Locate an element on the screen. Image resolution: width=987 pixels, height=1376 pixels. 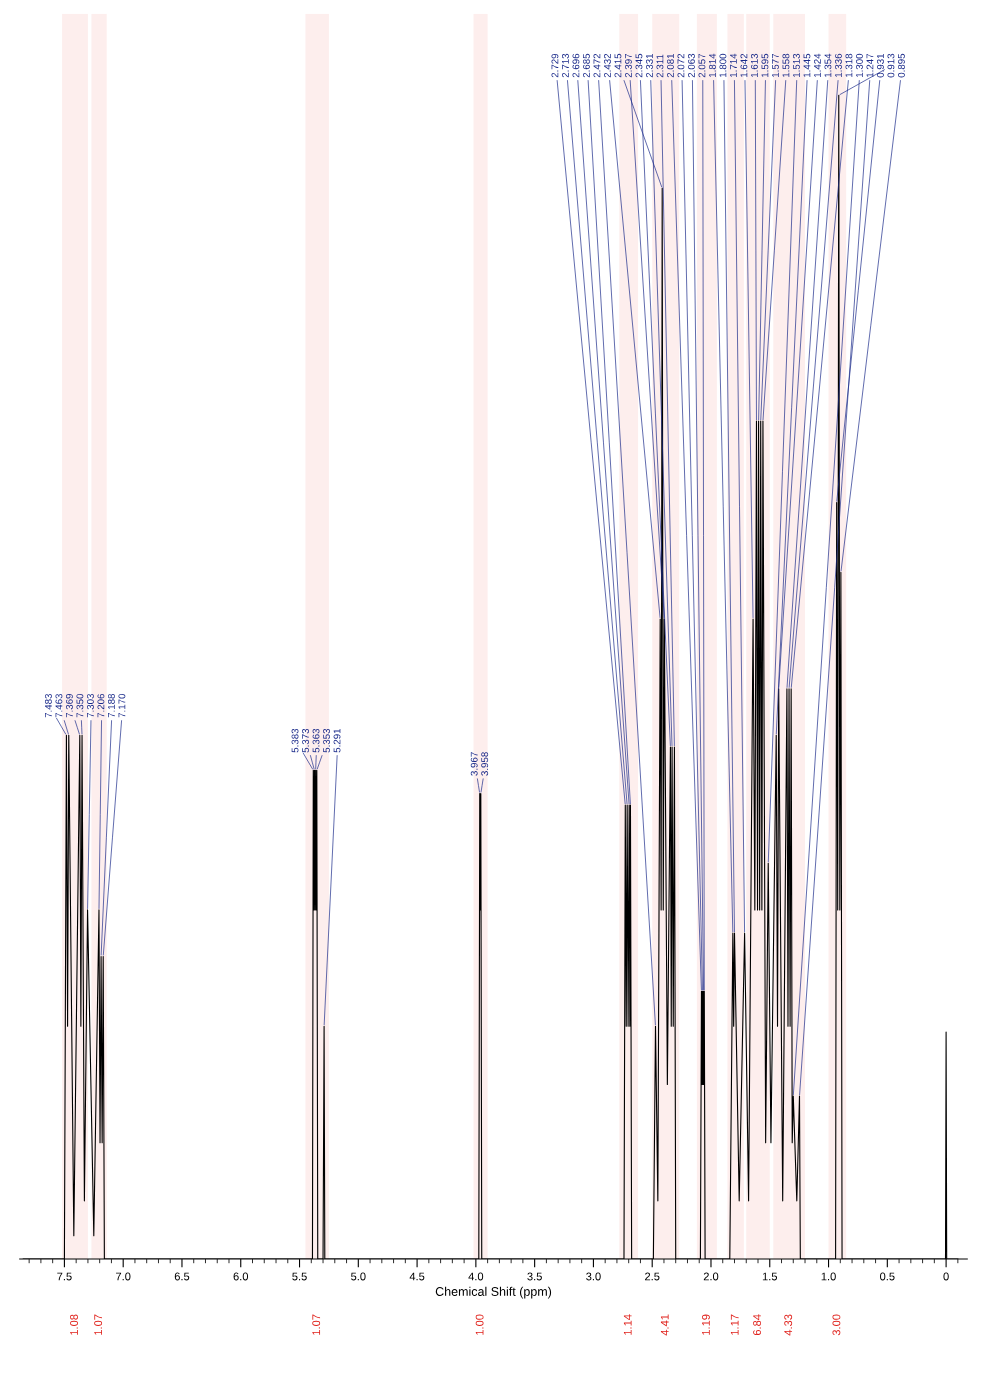
band-label: 4.33 is located at coordinates (788, 1325).